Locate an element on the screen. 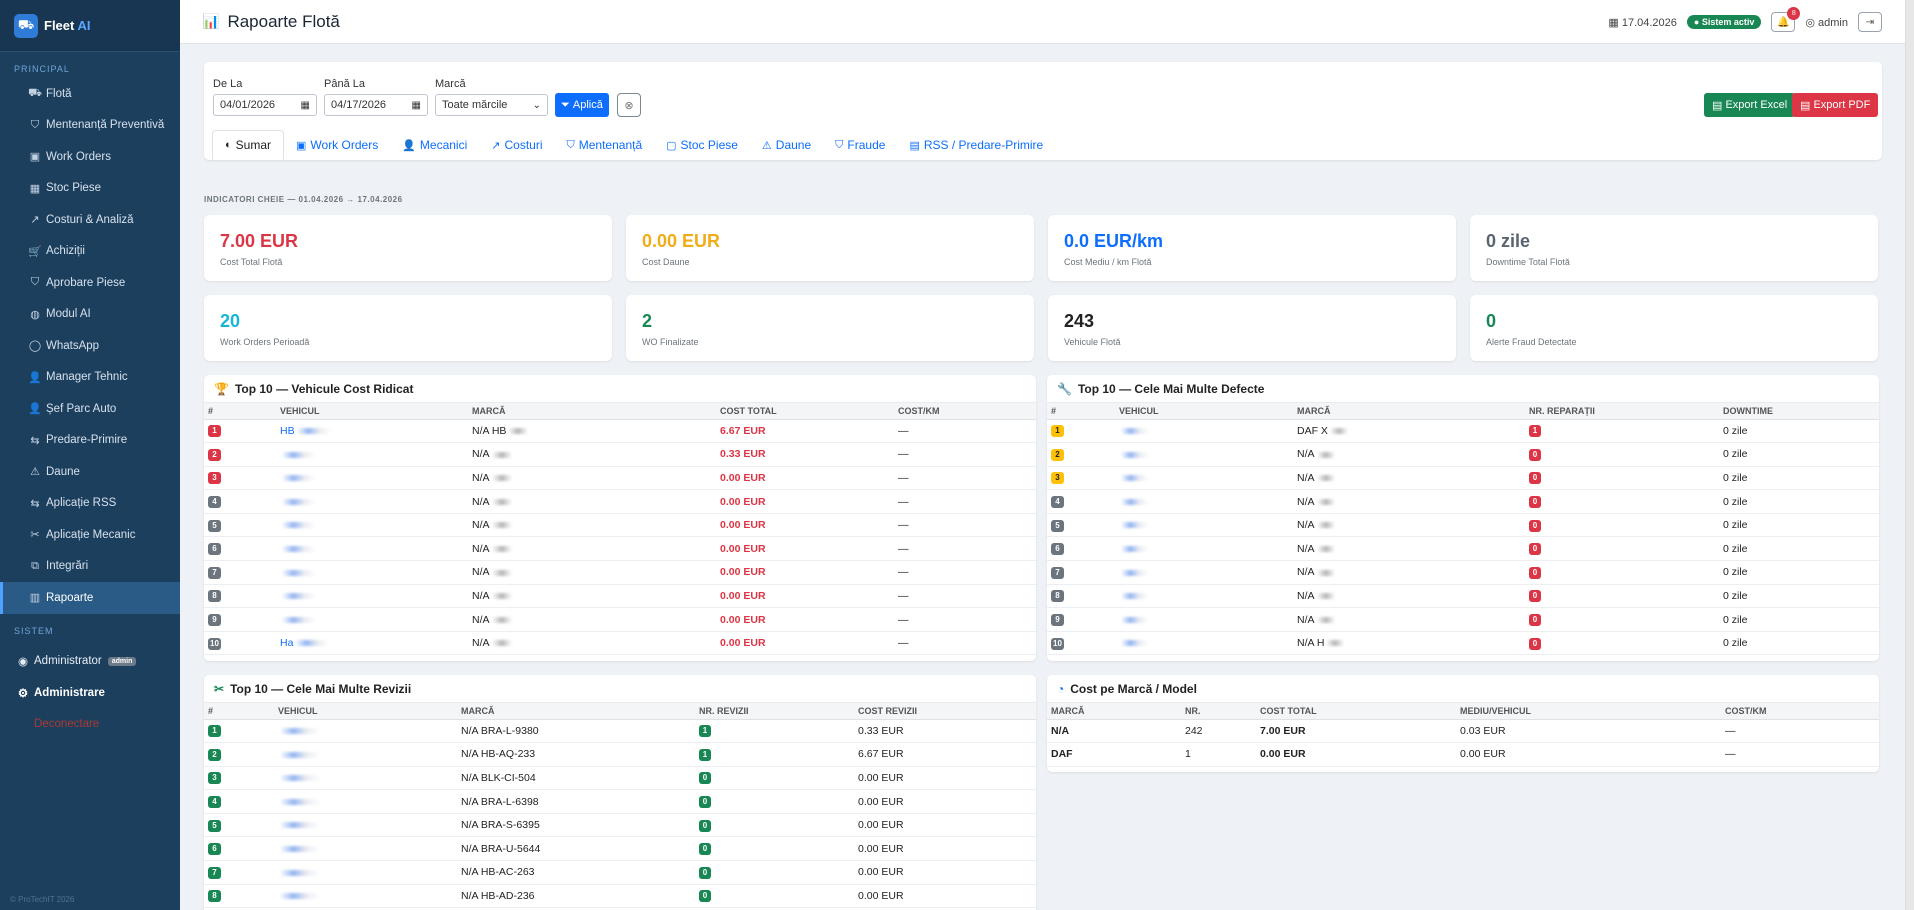  table-row: 8 N/A HB-AD-236 0 0.00 EUR is located at coordinates (620, 896).